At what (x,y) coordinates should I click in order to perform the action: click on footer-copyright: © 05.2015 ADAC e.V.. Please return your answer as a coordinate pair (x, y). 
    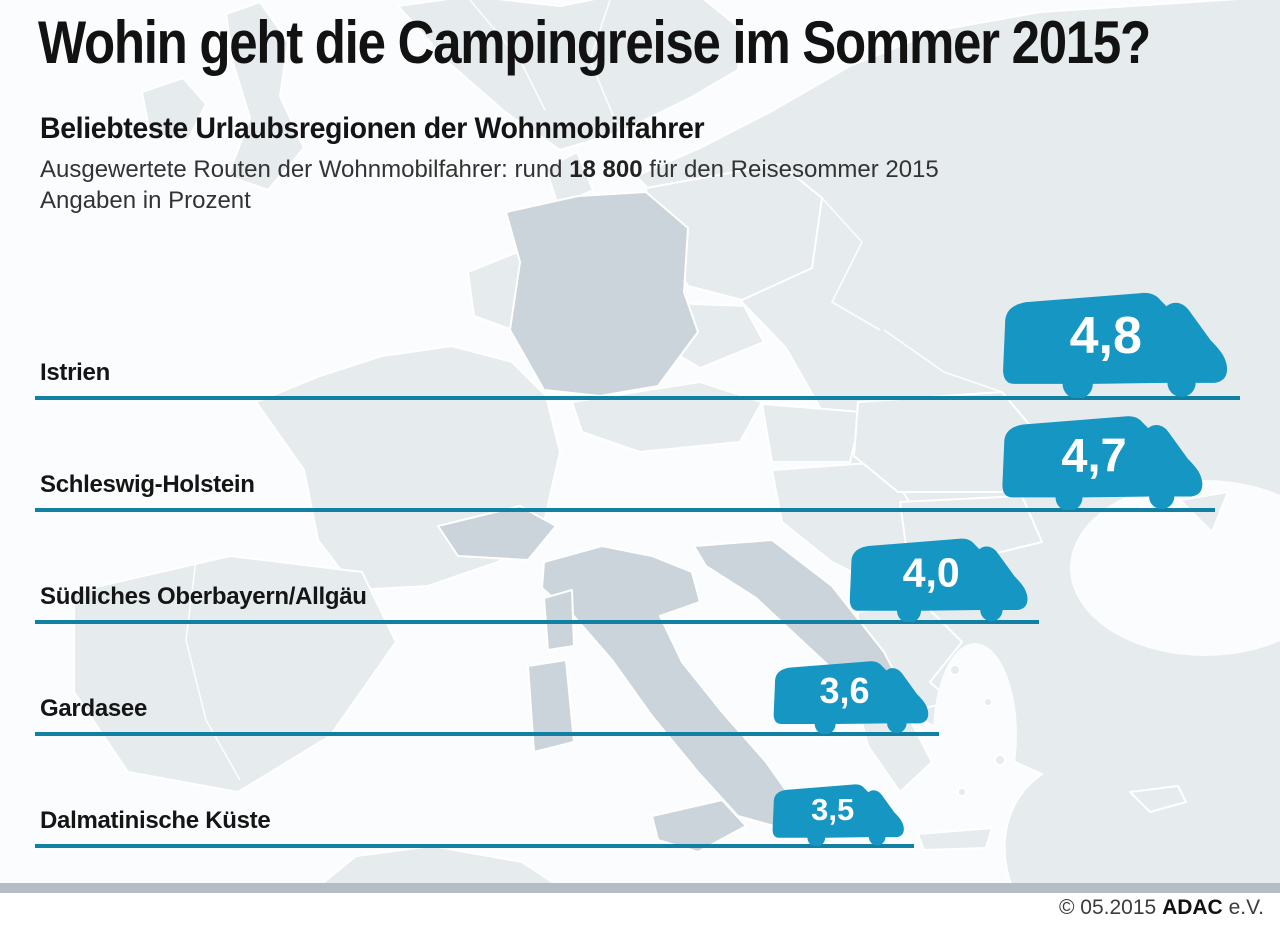
    Looking at the image, I should click on (1161, 908).